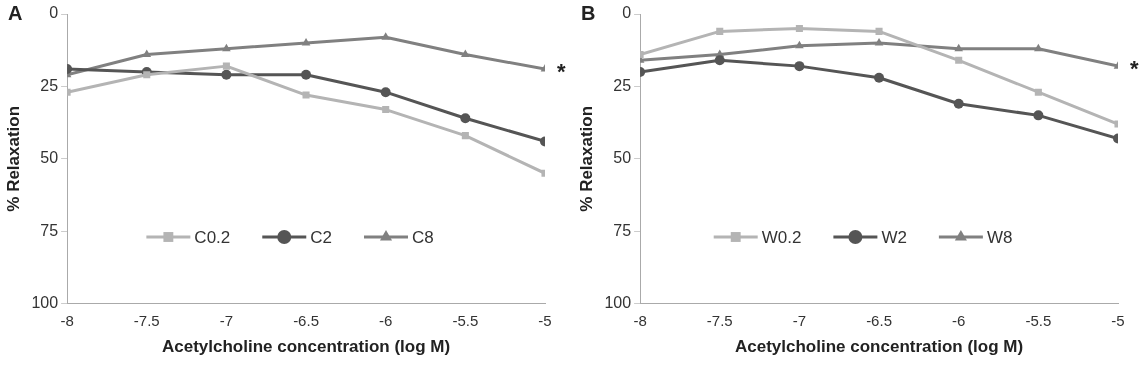 Image resolution: width=1147 pixels, height=366 pixels. What do you see at coordinates (999, 237) in the screenshot?
I see `legend-label: W8` at bounding box center [999, 237].